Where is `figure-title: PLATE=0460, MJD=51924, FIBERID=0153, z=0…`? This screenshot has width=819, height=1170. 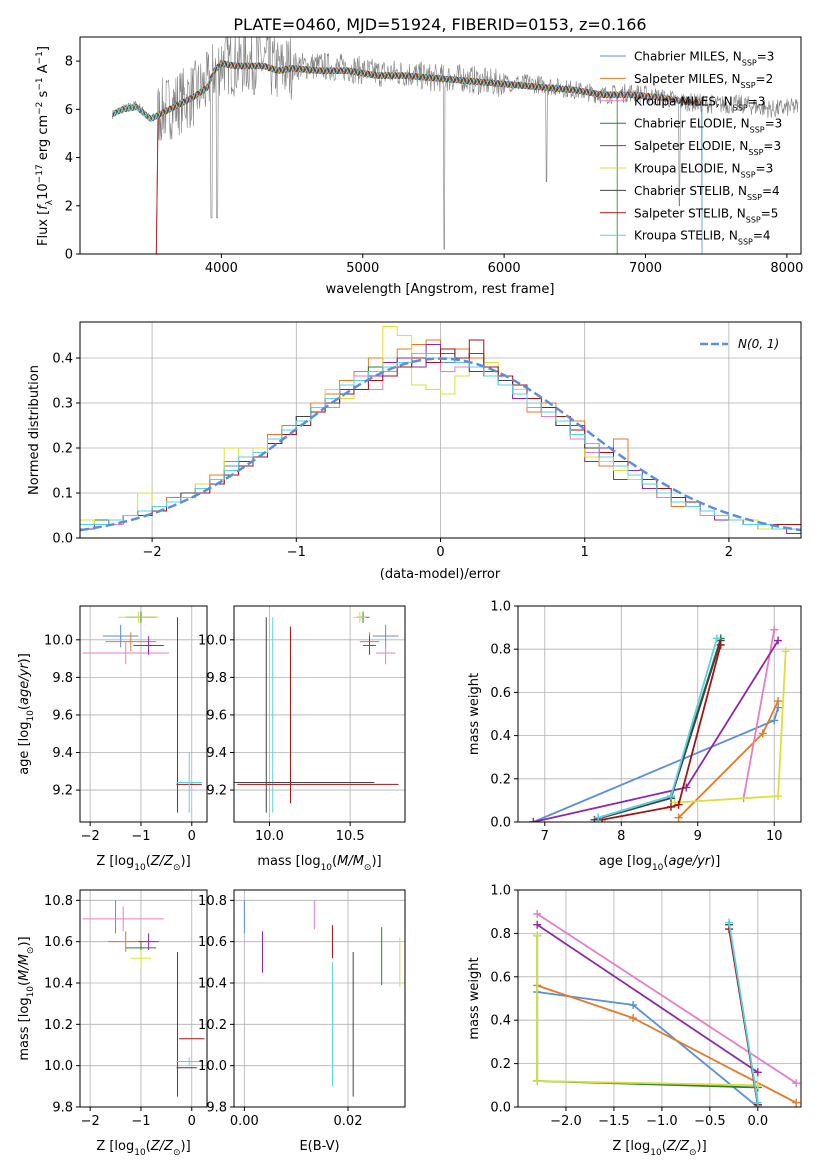
figure-title: PLATE=0460, MJD=51924, FIBERID=0153, z=0… is located at coordinates (439, 24).